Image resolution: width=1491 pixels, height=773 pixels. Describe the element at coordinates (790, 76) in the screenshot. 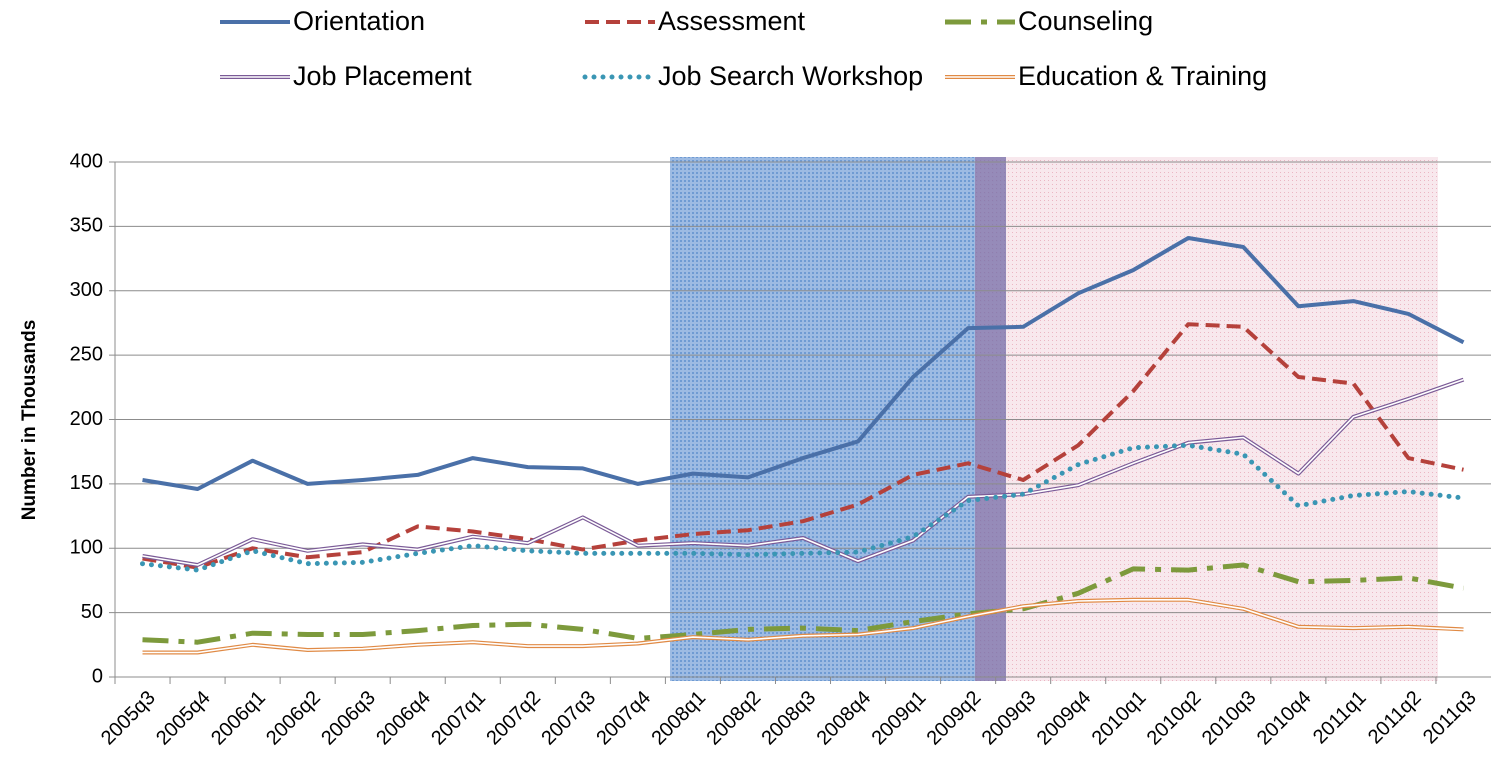

I see `legend-label: Job Search Workshop` at that location.